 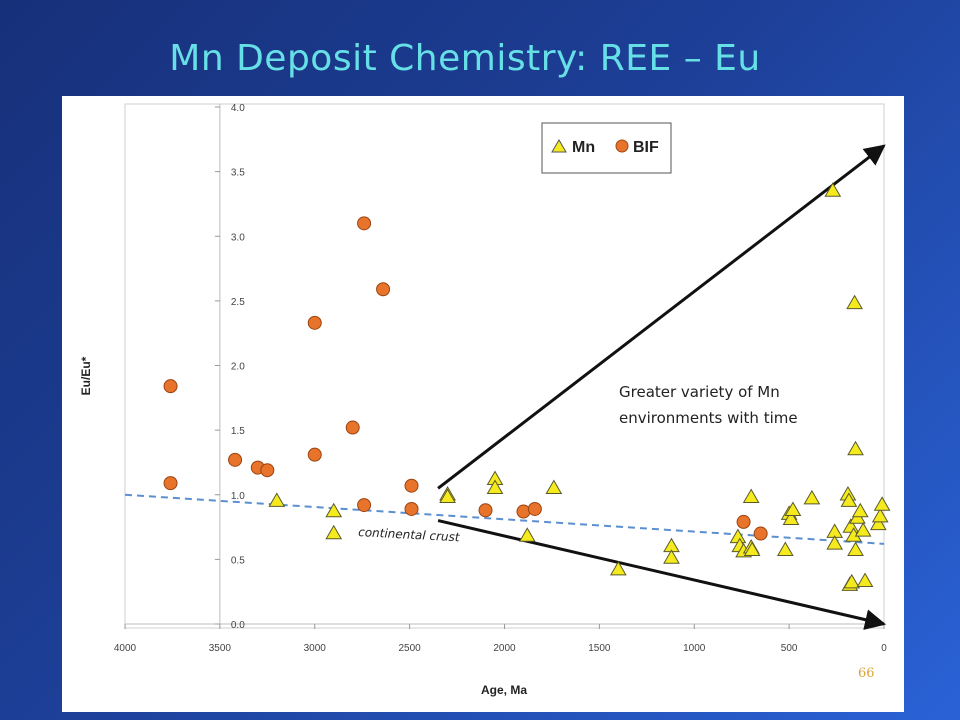 I want to click on y-tick-label: 4.0, so click(x=238, y=108).